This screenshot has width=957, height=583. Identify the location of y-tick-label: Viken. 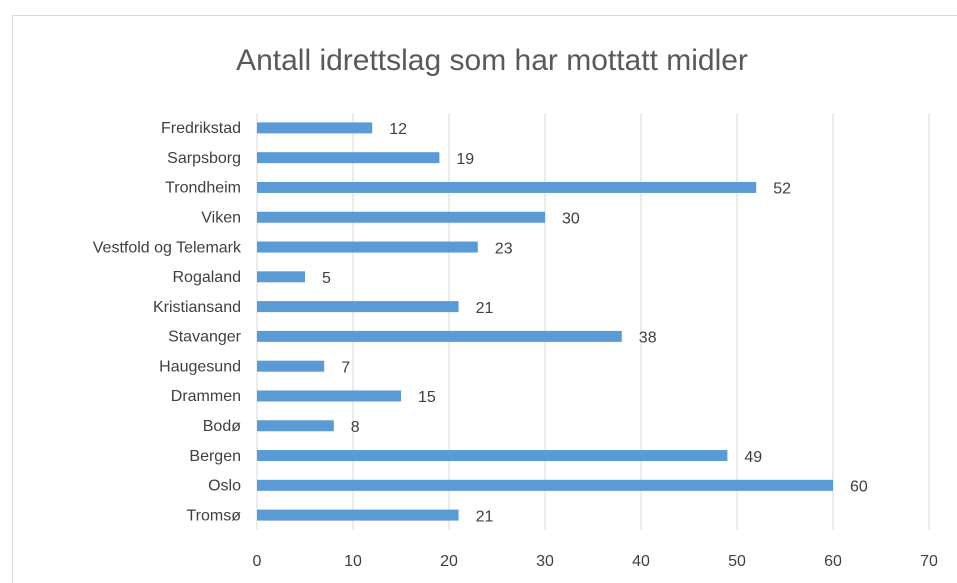
(221, 217).